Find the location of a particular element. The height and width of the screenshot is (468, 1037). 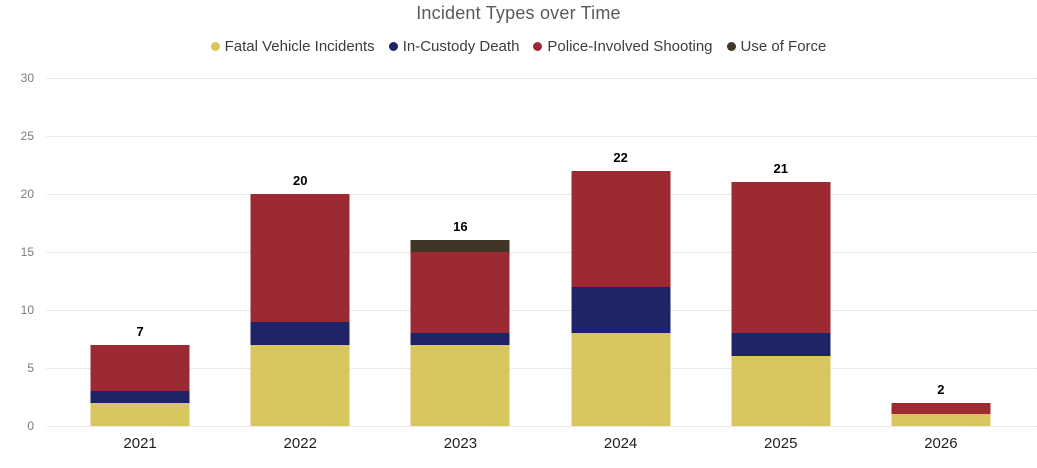

bar-segment-fatal-vehicle-incidents-2022 is located at coordinates (300, 385).